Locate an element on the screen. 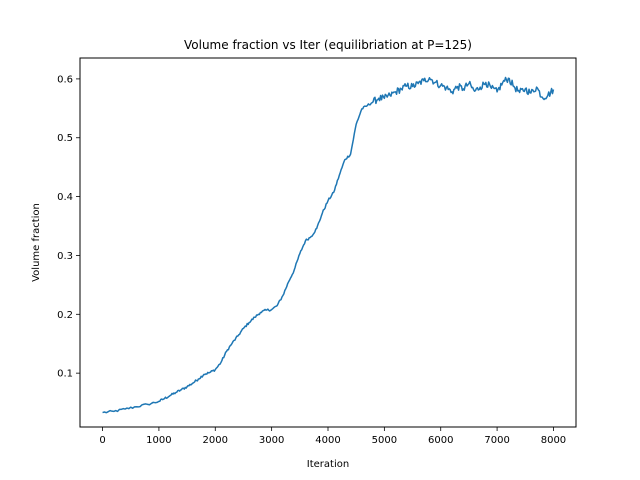 The height and width of the screenshot is (480, 640). x-tick-label: 2000 is located at coordinates (215, 440).